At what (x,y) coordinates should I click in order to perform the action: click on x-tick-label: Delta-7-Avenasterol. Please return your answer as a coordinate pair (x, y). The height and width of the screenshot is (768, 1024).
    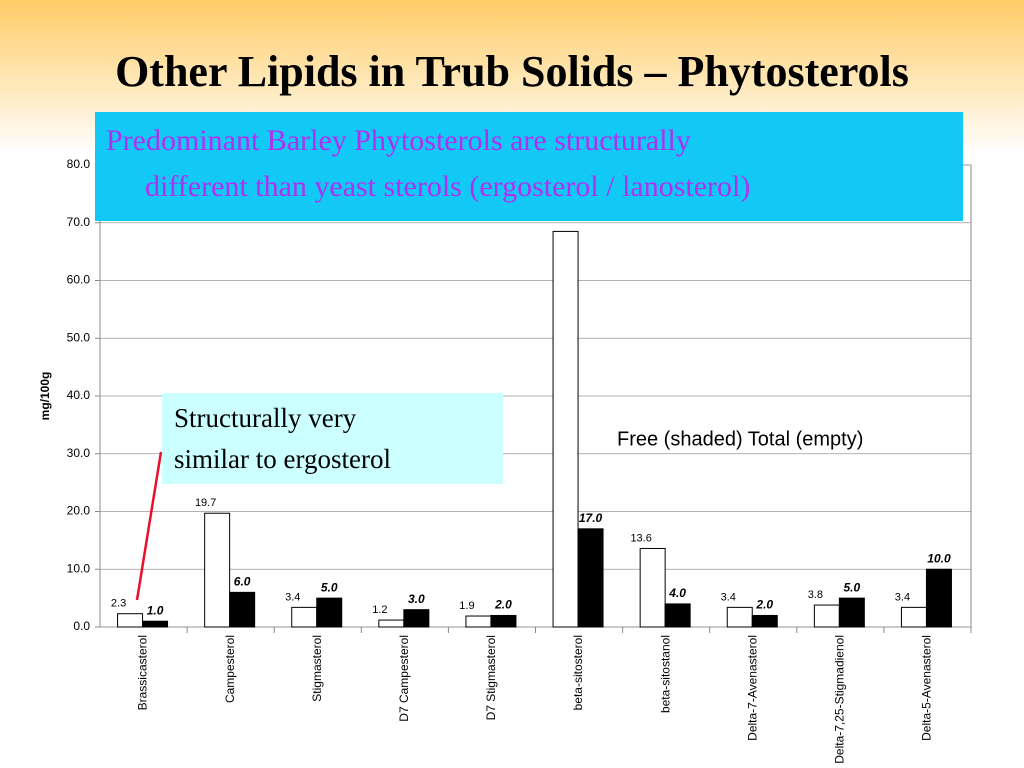
    Looking at the image, I should click on (752, 688).